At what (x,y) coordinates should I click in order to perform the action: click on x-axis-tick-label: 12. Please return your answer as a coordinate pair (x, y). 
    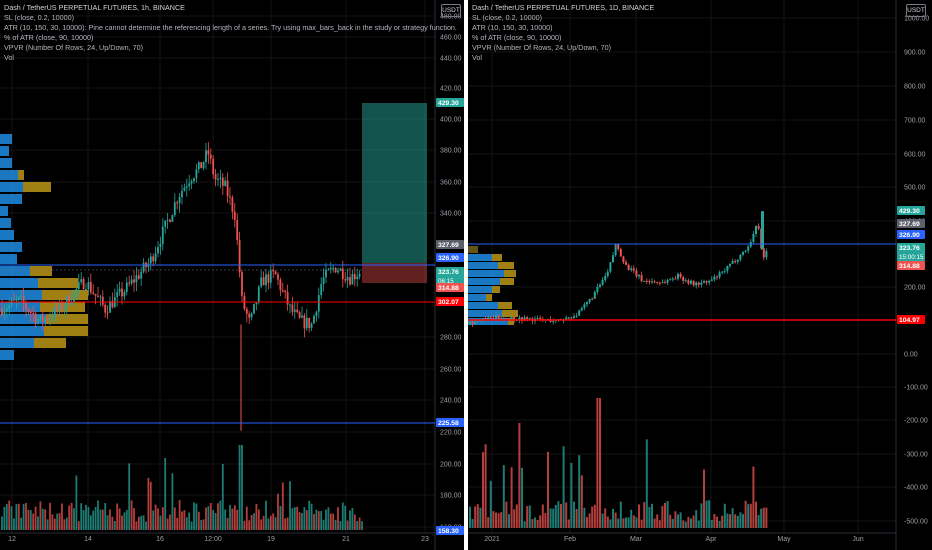
    Looking at the image, I should click on (12, 539).